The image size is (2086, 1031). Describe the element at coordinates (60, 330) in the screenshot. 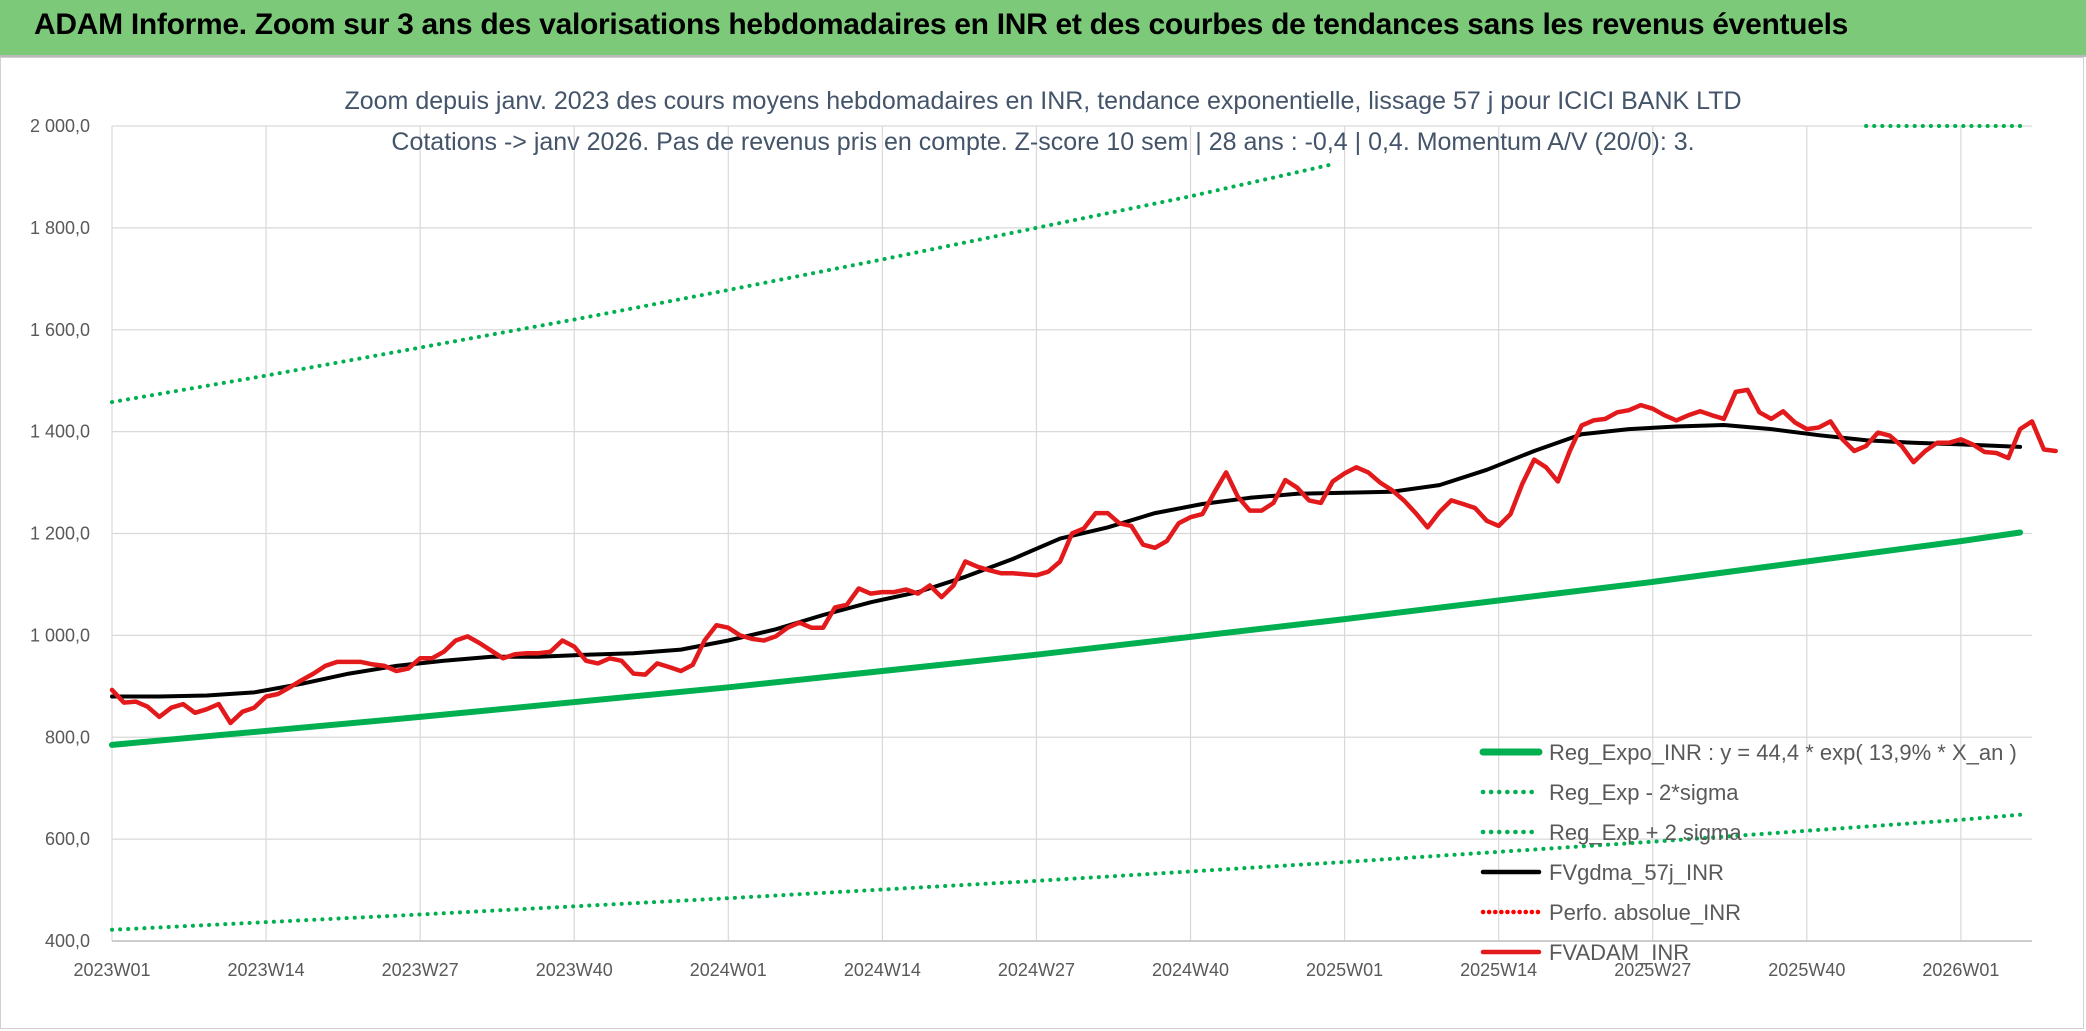

I see `y-tick-label: 1 600,0` at that location.